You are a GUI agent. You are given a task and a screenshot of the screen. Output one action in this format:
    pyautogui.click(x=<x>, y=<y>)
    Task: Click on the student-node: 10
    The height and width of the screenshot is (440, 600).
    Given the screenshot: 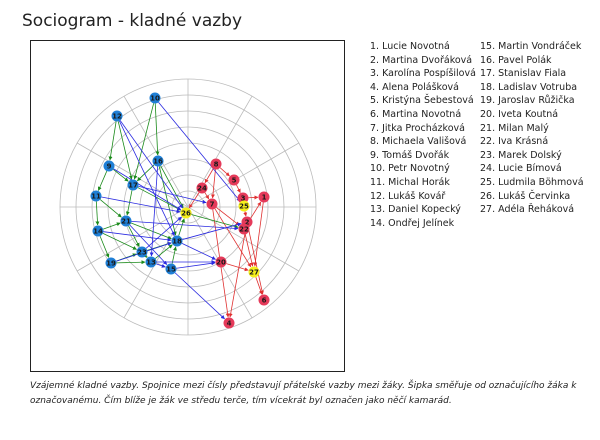 What is the action you would take?
    pyautogui.click(x=155, y=98)
    